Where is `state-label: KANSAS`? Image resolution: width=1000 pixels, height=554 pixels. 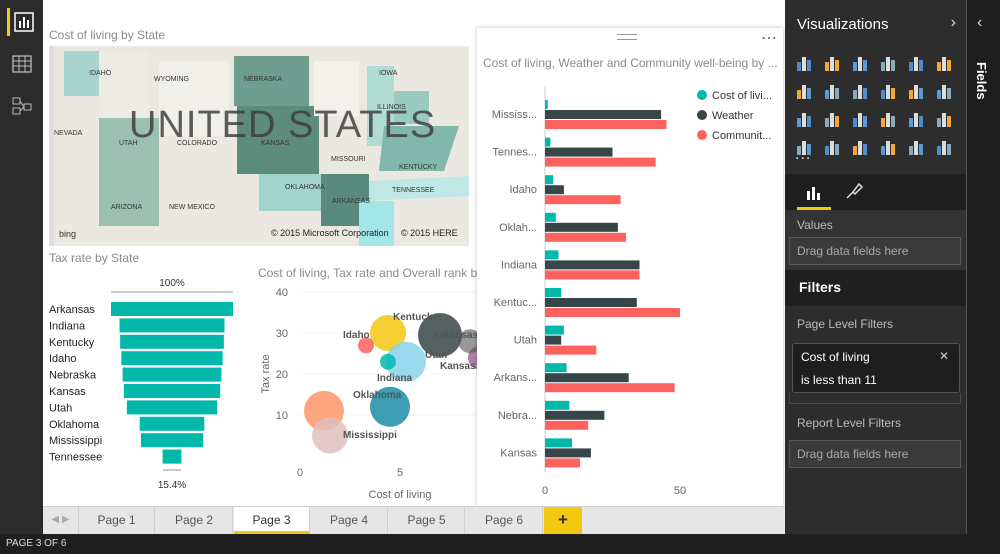
state-label: KANSAS is located at coordinates (275, 143).